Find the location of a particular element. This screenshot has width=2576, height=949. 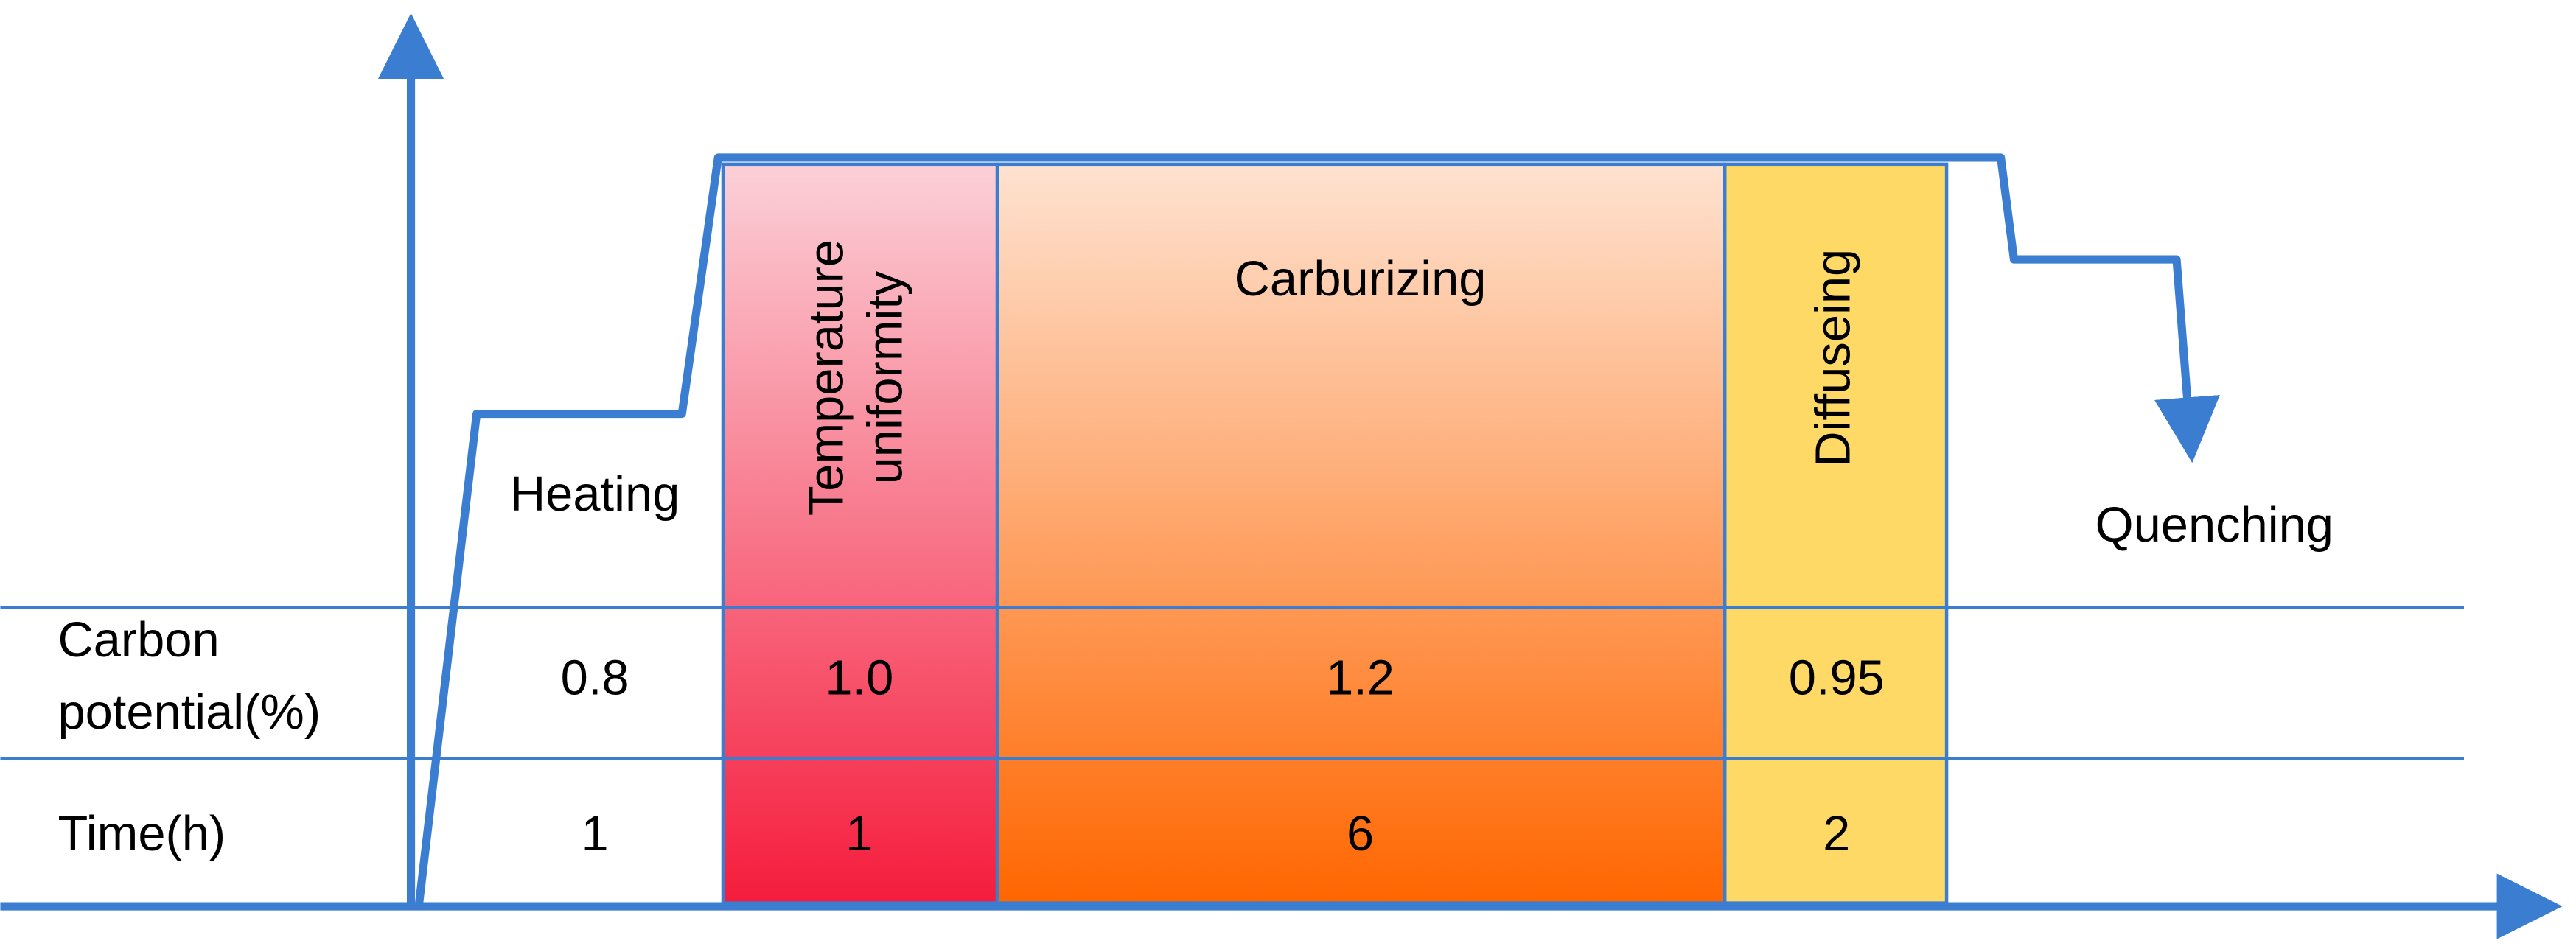

row-header: Carbon is located at coordinates (138, 640).